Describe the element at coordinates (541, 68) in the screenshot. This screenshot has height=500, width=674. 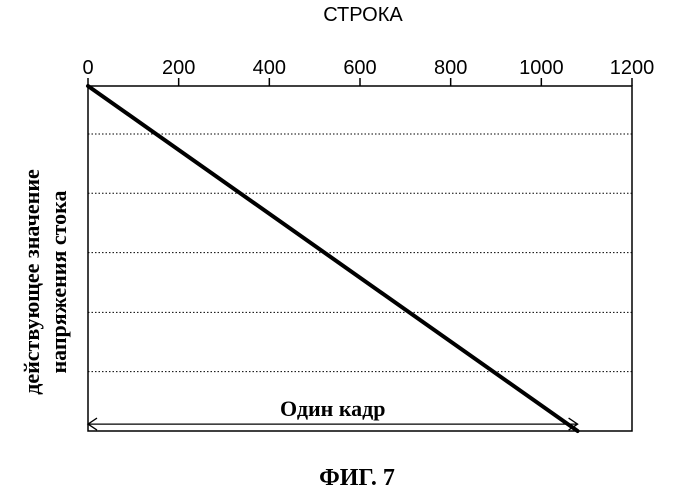
I see `x-tick-label-5: 1000` at that location.